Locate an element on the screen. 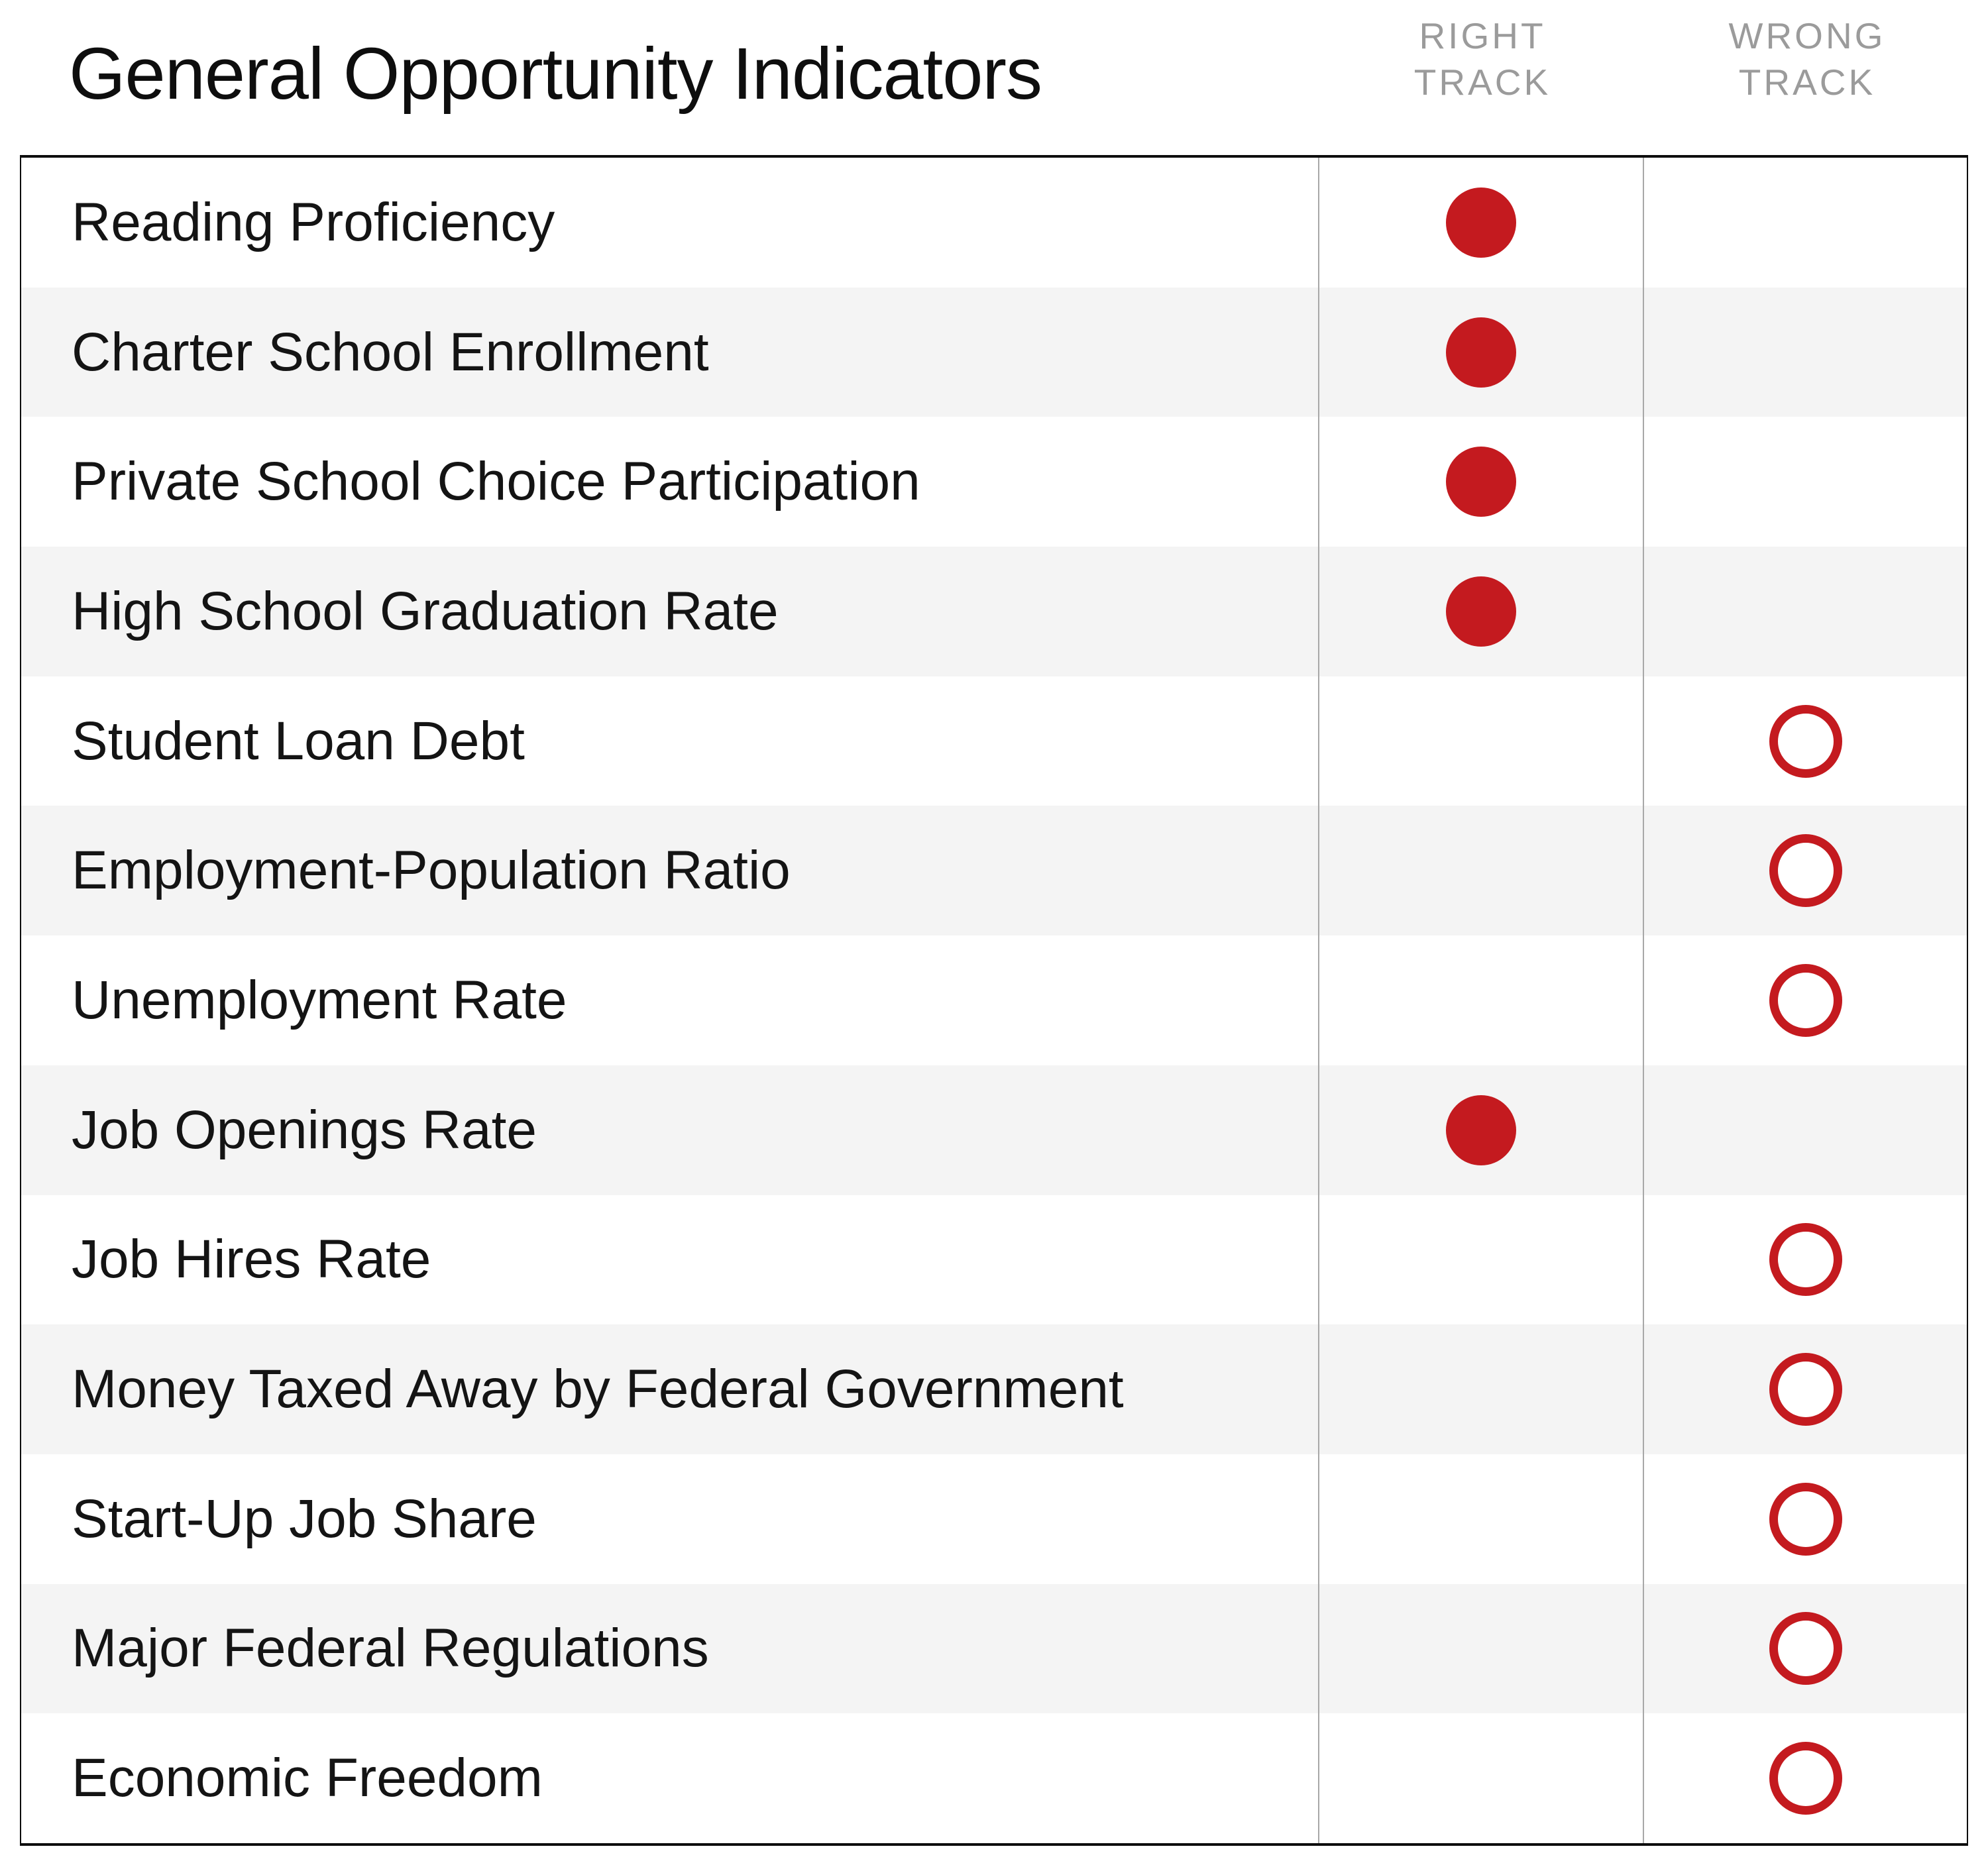 The height and width of the screenshot is (1871, 1988). table-row: Job Openings Rate is located at coordinates (994, 1130).